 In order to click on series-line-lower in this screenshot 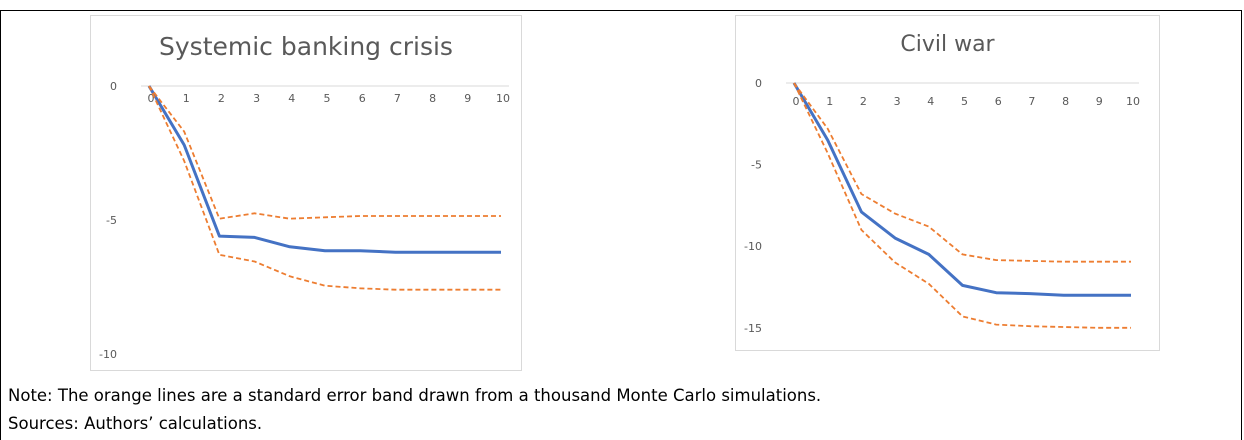, I will do `click(324, 188)`.